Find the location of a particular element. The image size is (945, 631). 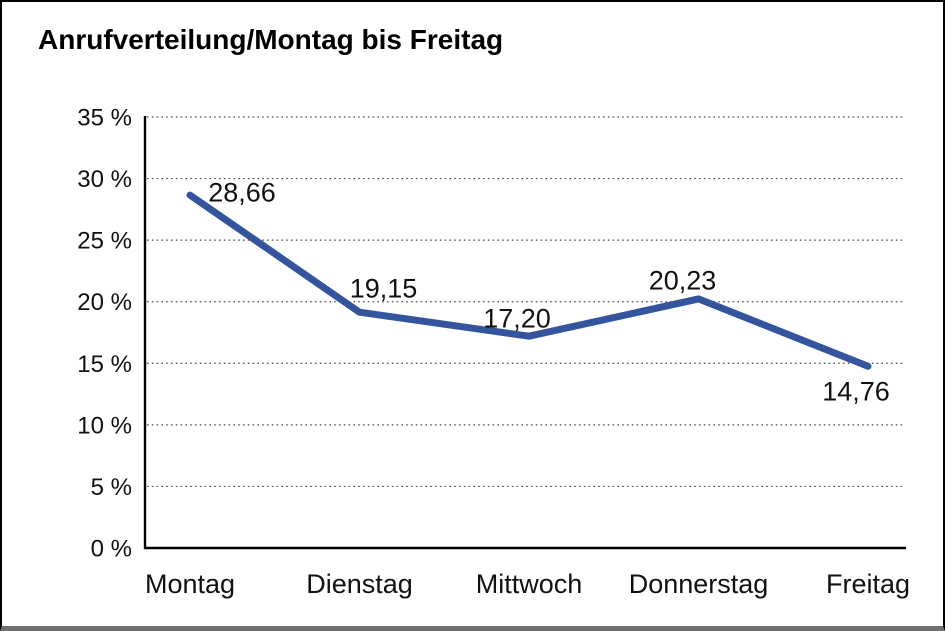

x-tick-label: Donnerstag is located at coordinates (699, 584).